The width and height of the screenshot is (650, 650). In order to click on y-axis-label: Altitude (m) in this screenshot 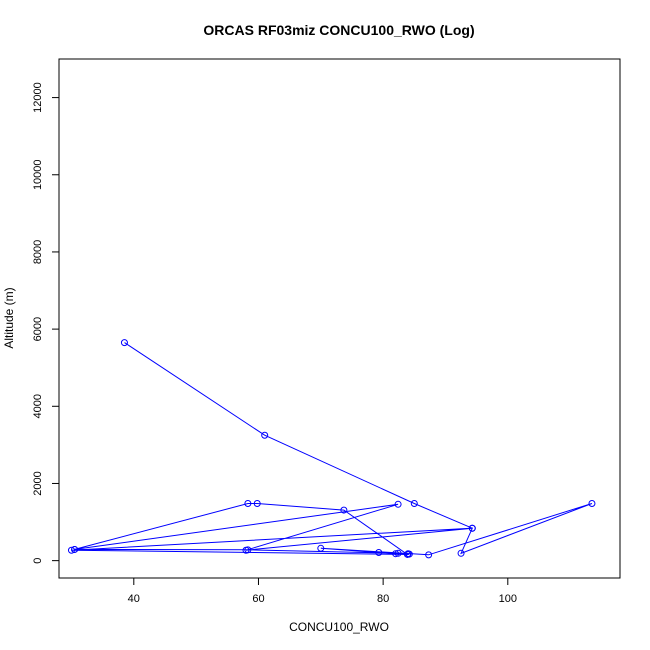, I will do `click(9, 317)`.